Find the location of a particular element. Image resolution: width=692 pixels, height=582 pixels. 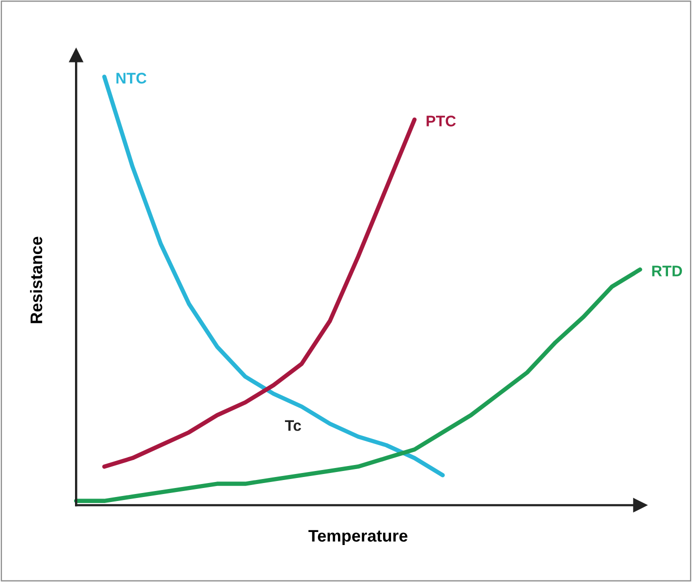

series-label: RTD is located at coordinates (667, 271).